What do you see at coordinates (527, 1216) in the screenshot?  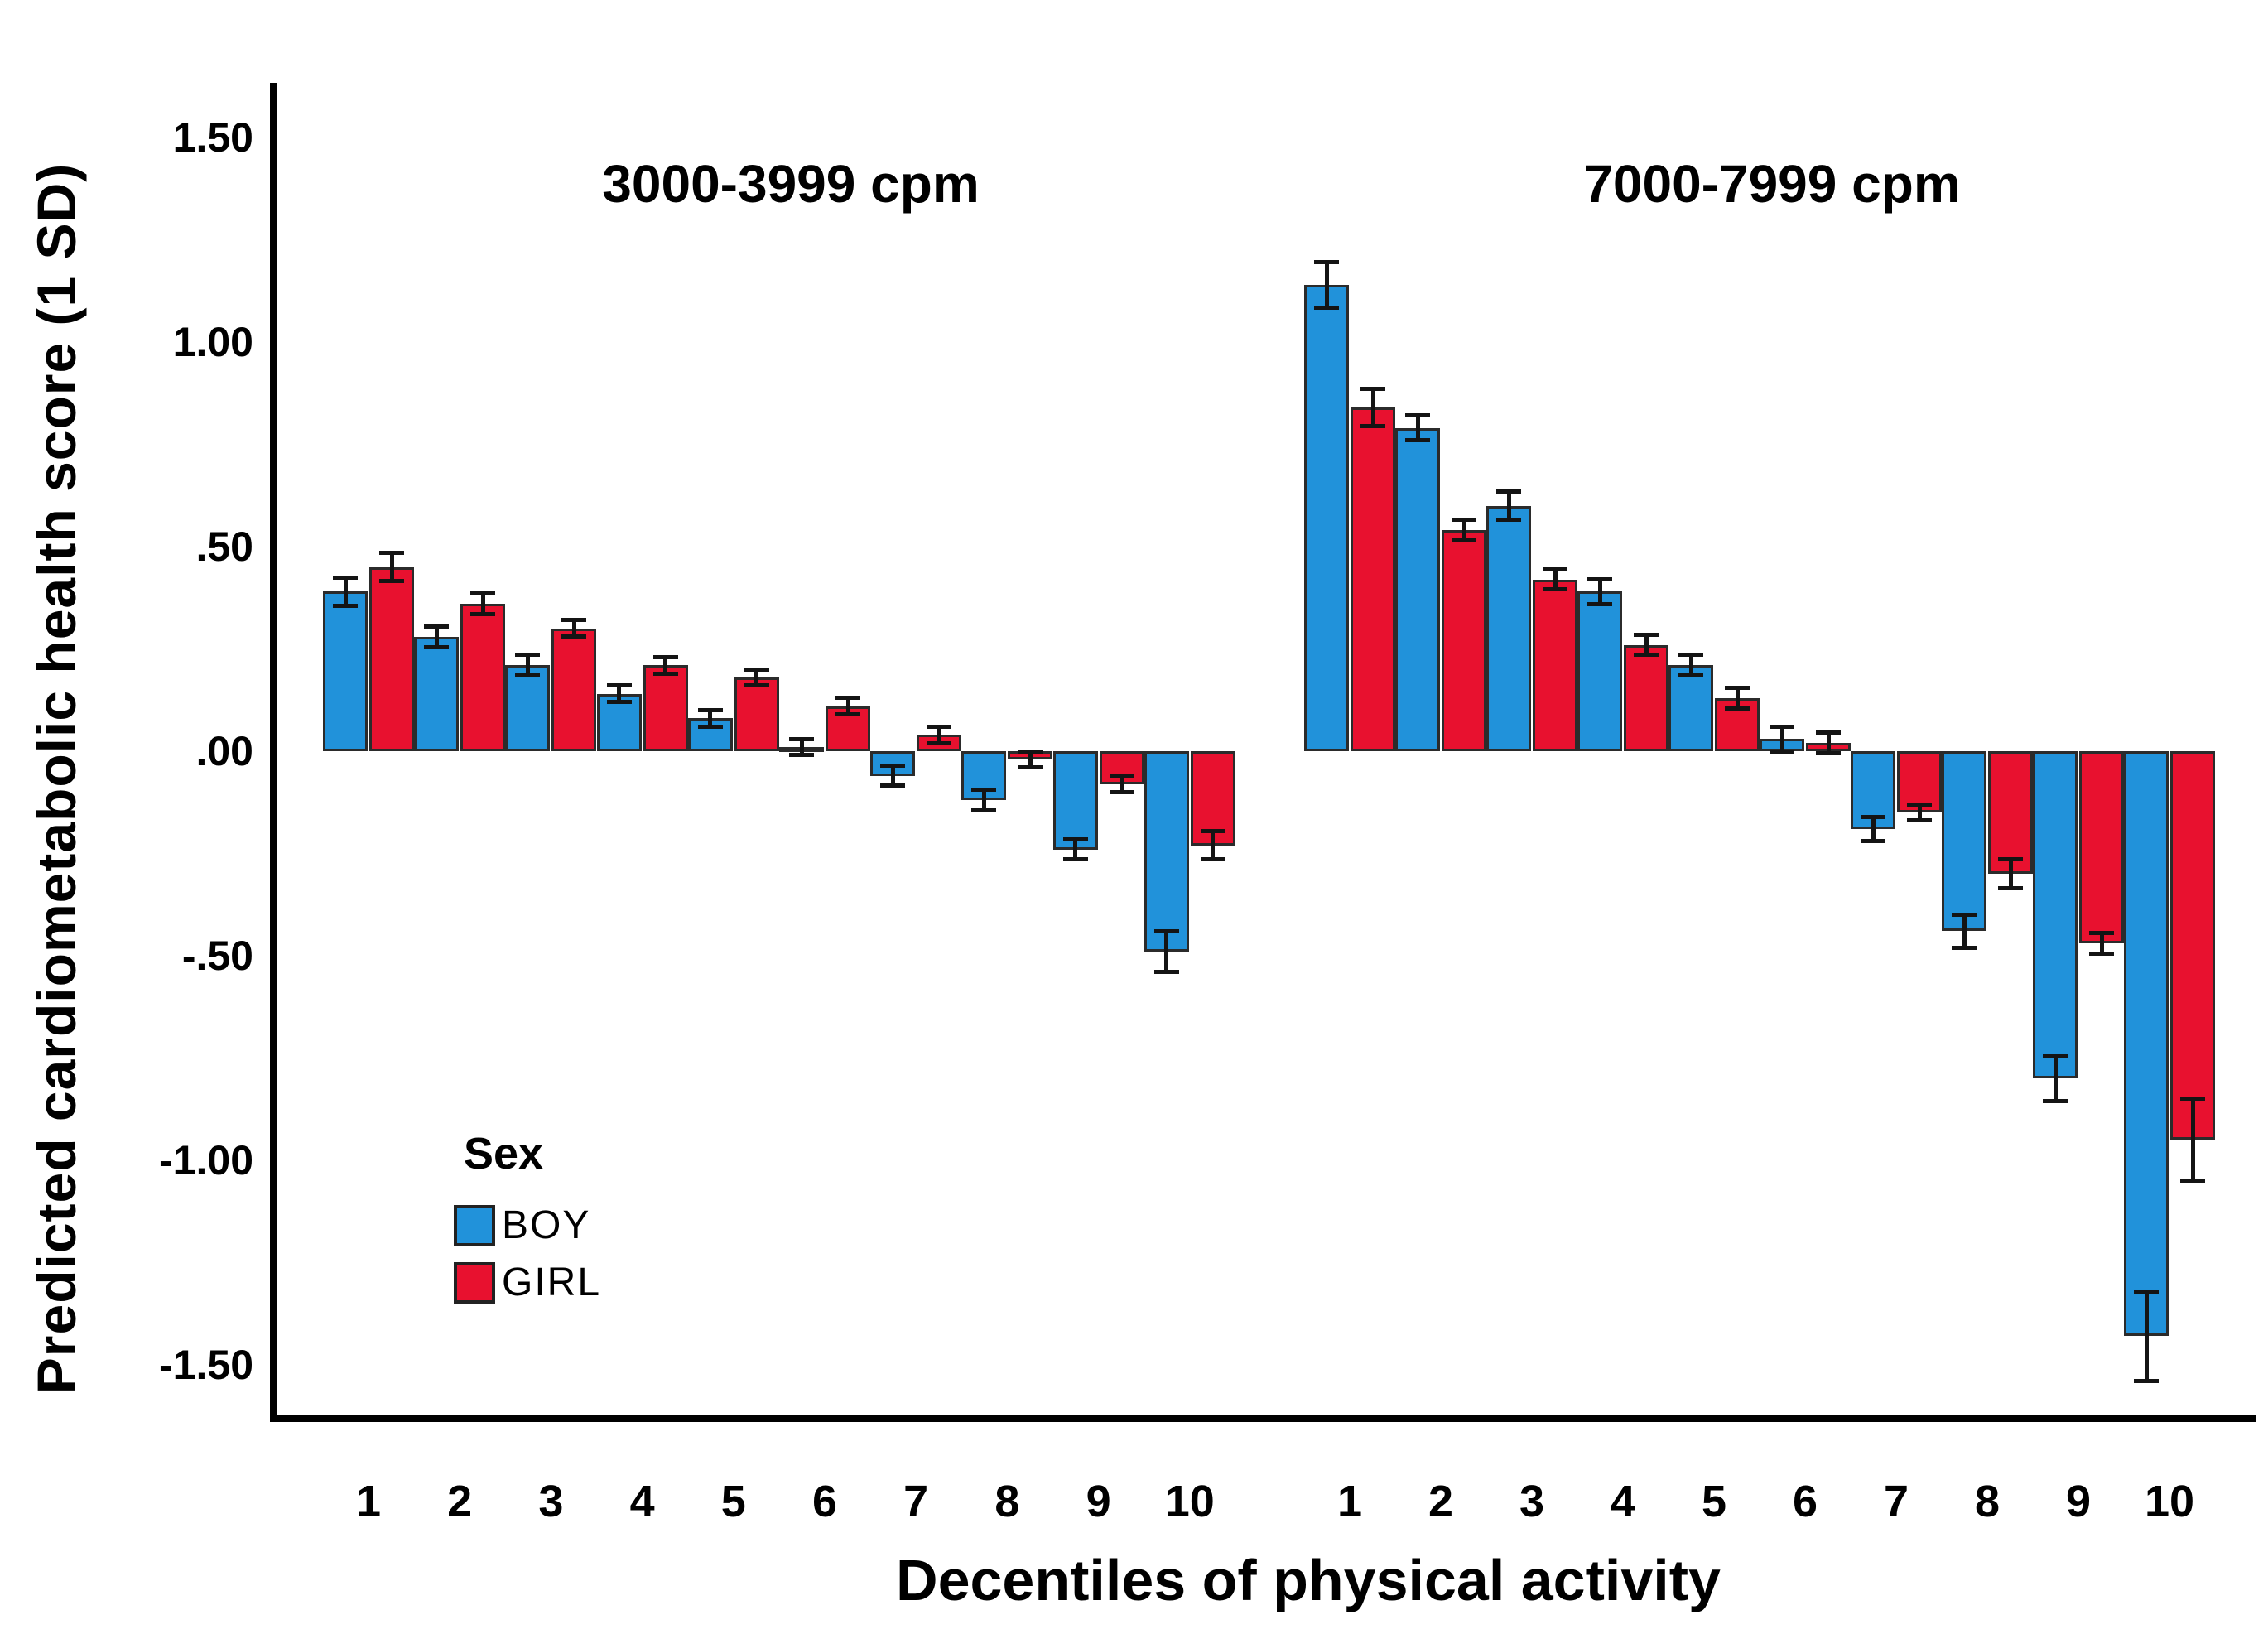 I see `legend: Sex BOY GIRL` at bounding box center [527, 1216].